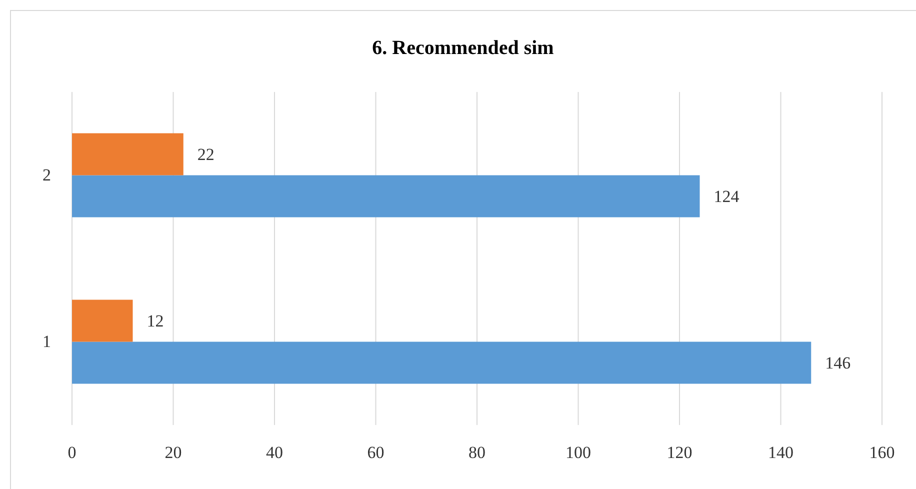  What do you see at coordinates (477, 452) in the screenshot?
I see `x-tick-label: 80` at bounding box center [477, 452].